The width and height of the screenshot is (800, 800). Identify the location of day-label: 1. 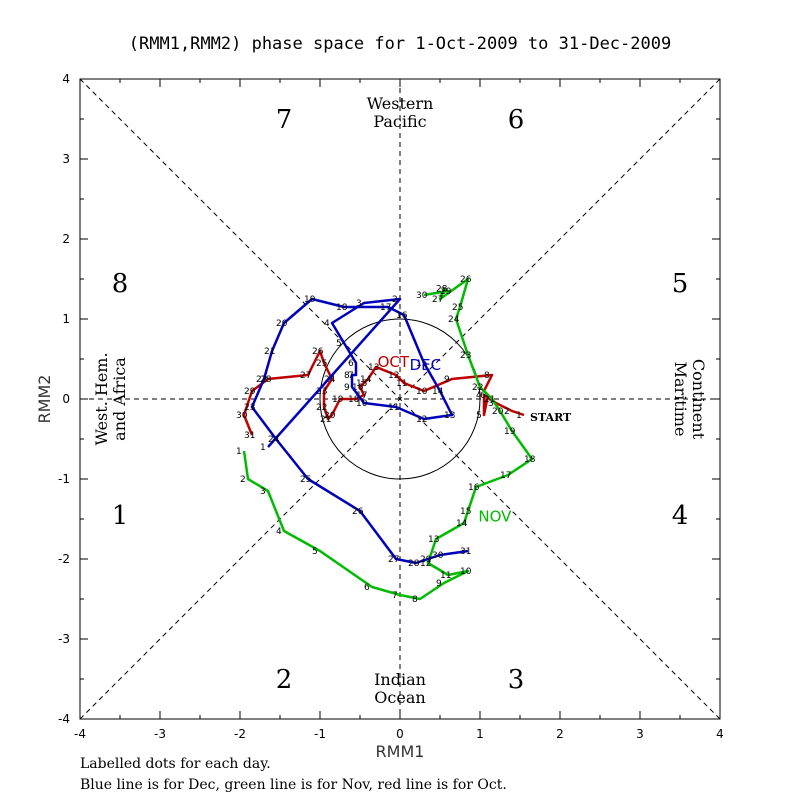
(263, 448).